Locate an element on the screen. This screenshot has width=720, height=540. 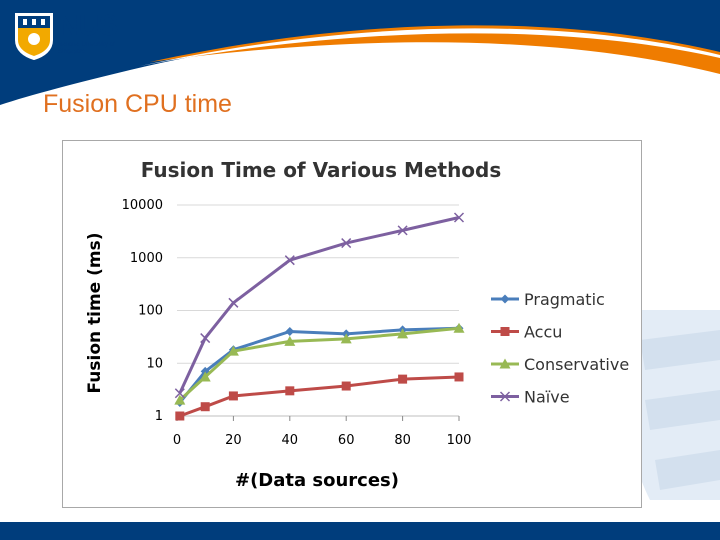
x-tick-label: 80 is located at coordinates (402, 440).